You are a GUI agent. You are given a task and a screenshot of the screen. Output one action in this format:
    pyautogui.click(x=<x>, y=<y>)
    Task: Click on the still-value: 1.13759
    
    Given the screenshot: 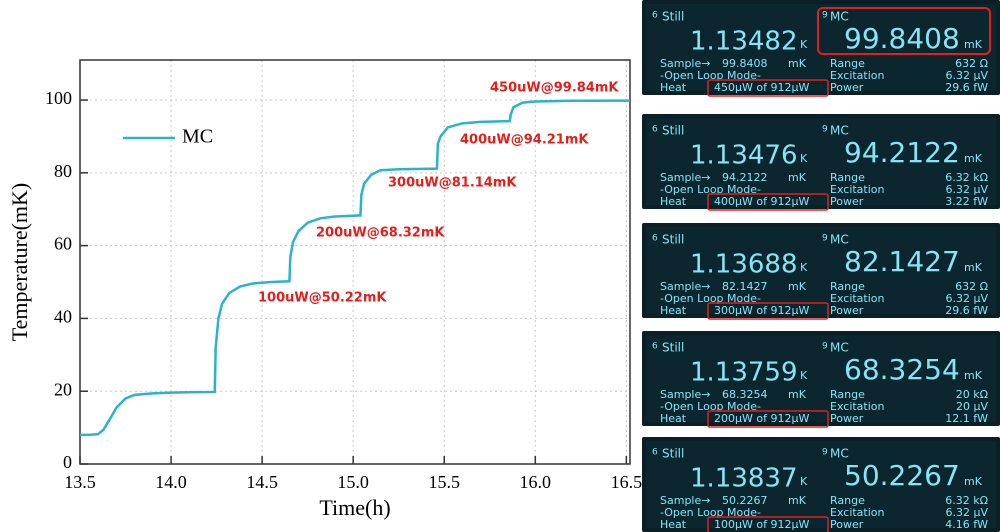 What is the action you would take?
    pyautogui.click(x=744, y=373)
    